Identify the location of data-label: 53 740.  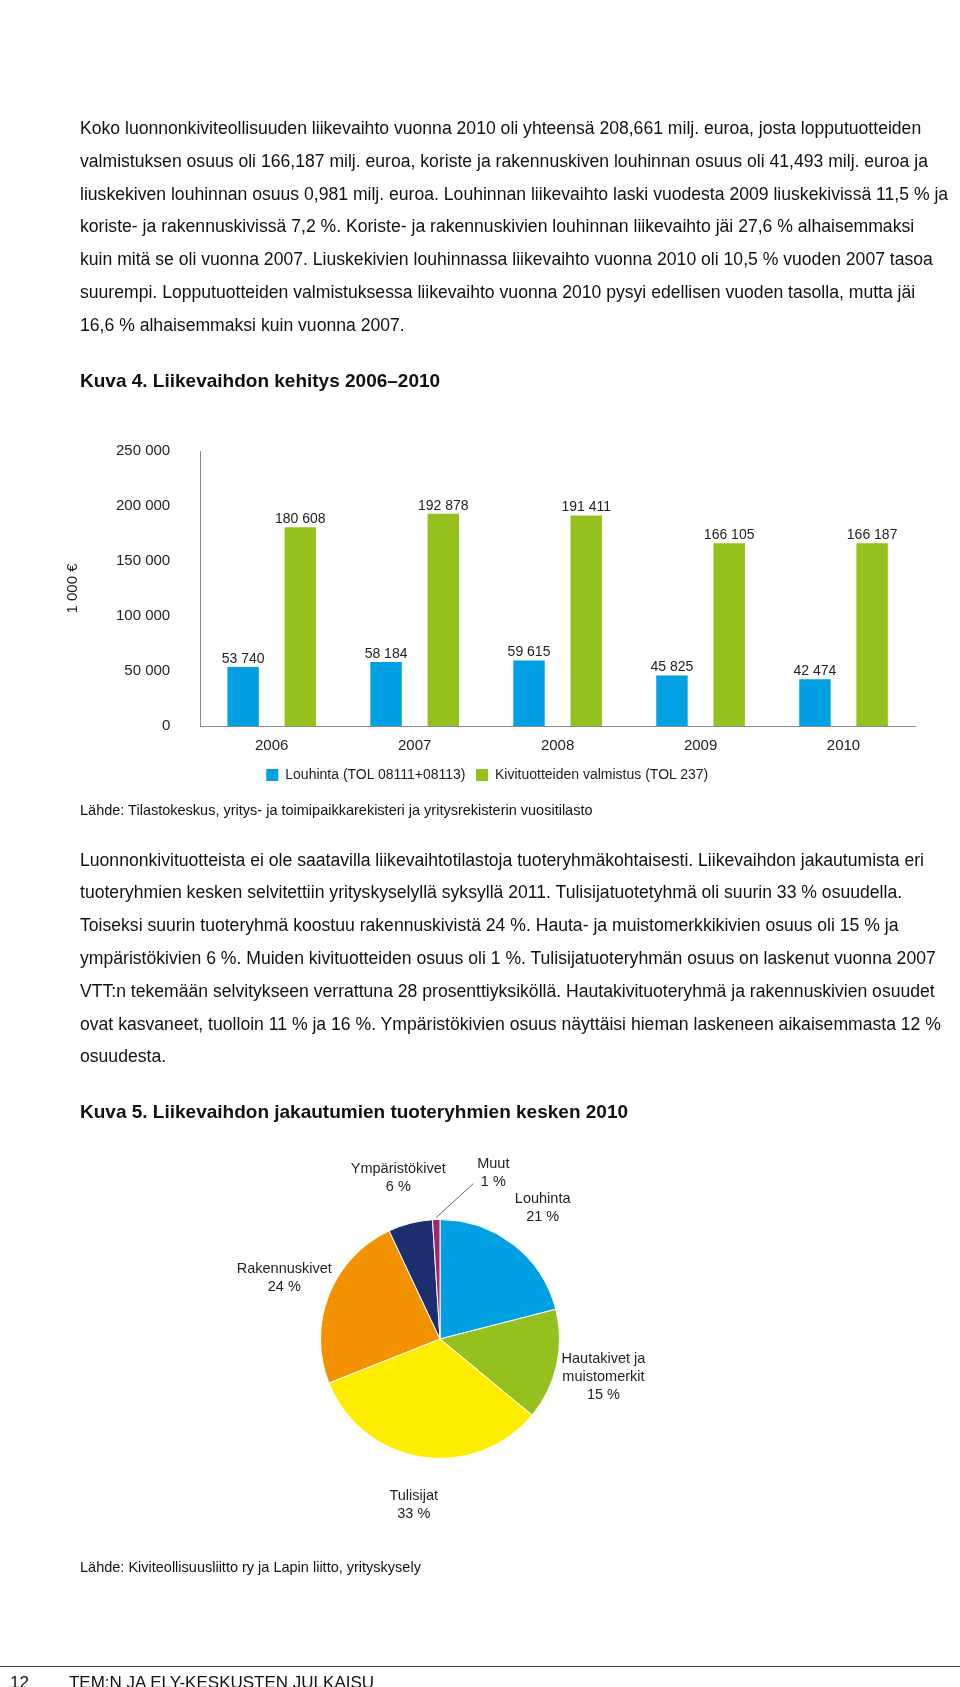
(243, 657).